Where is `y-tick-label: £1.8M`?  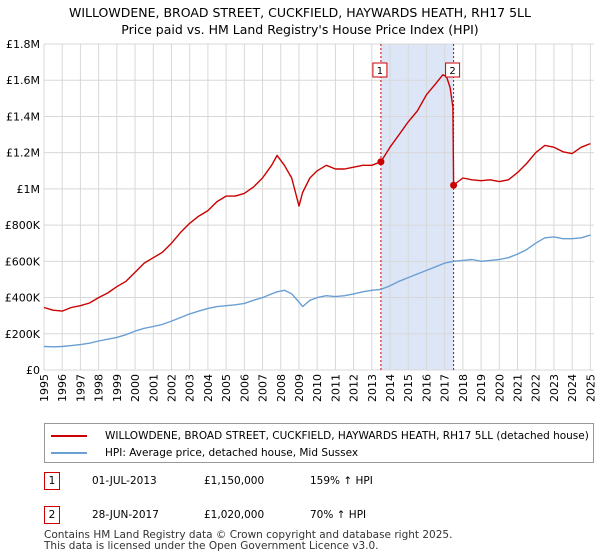
y-tick-label: £1.8M is located at coordinates (23, 44).